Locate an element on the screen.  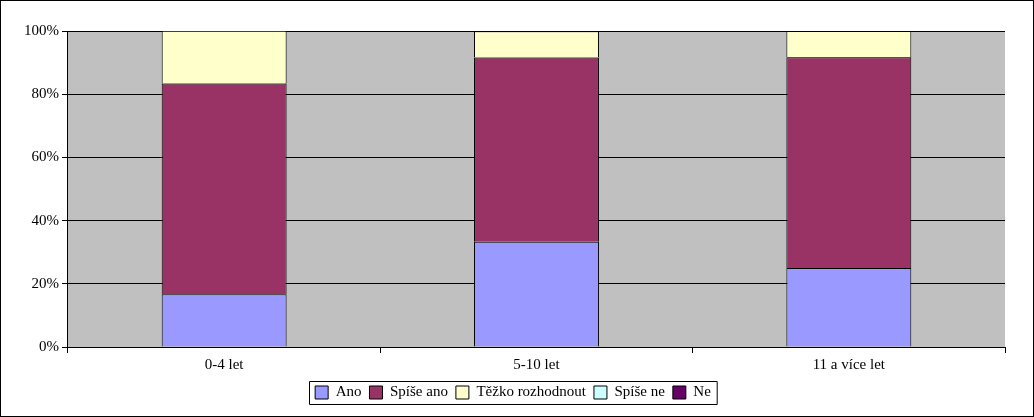
y-tick-label: 60% is located at coordinates (45, 156).